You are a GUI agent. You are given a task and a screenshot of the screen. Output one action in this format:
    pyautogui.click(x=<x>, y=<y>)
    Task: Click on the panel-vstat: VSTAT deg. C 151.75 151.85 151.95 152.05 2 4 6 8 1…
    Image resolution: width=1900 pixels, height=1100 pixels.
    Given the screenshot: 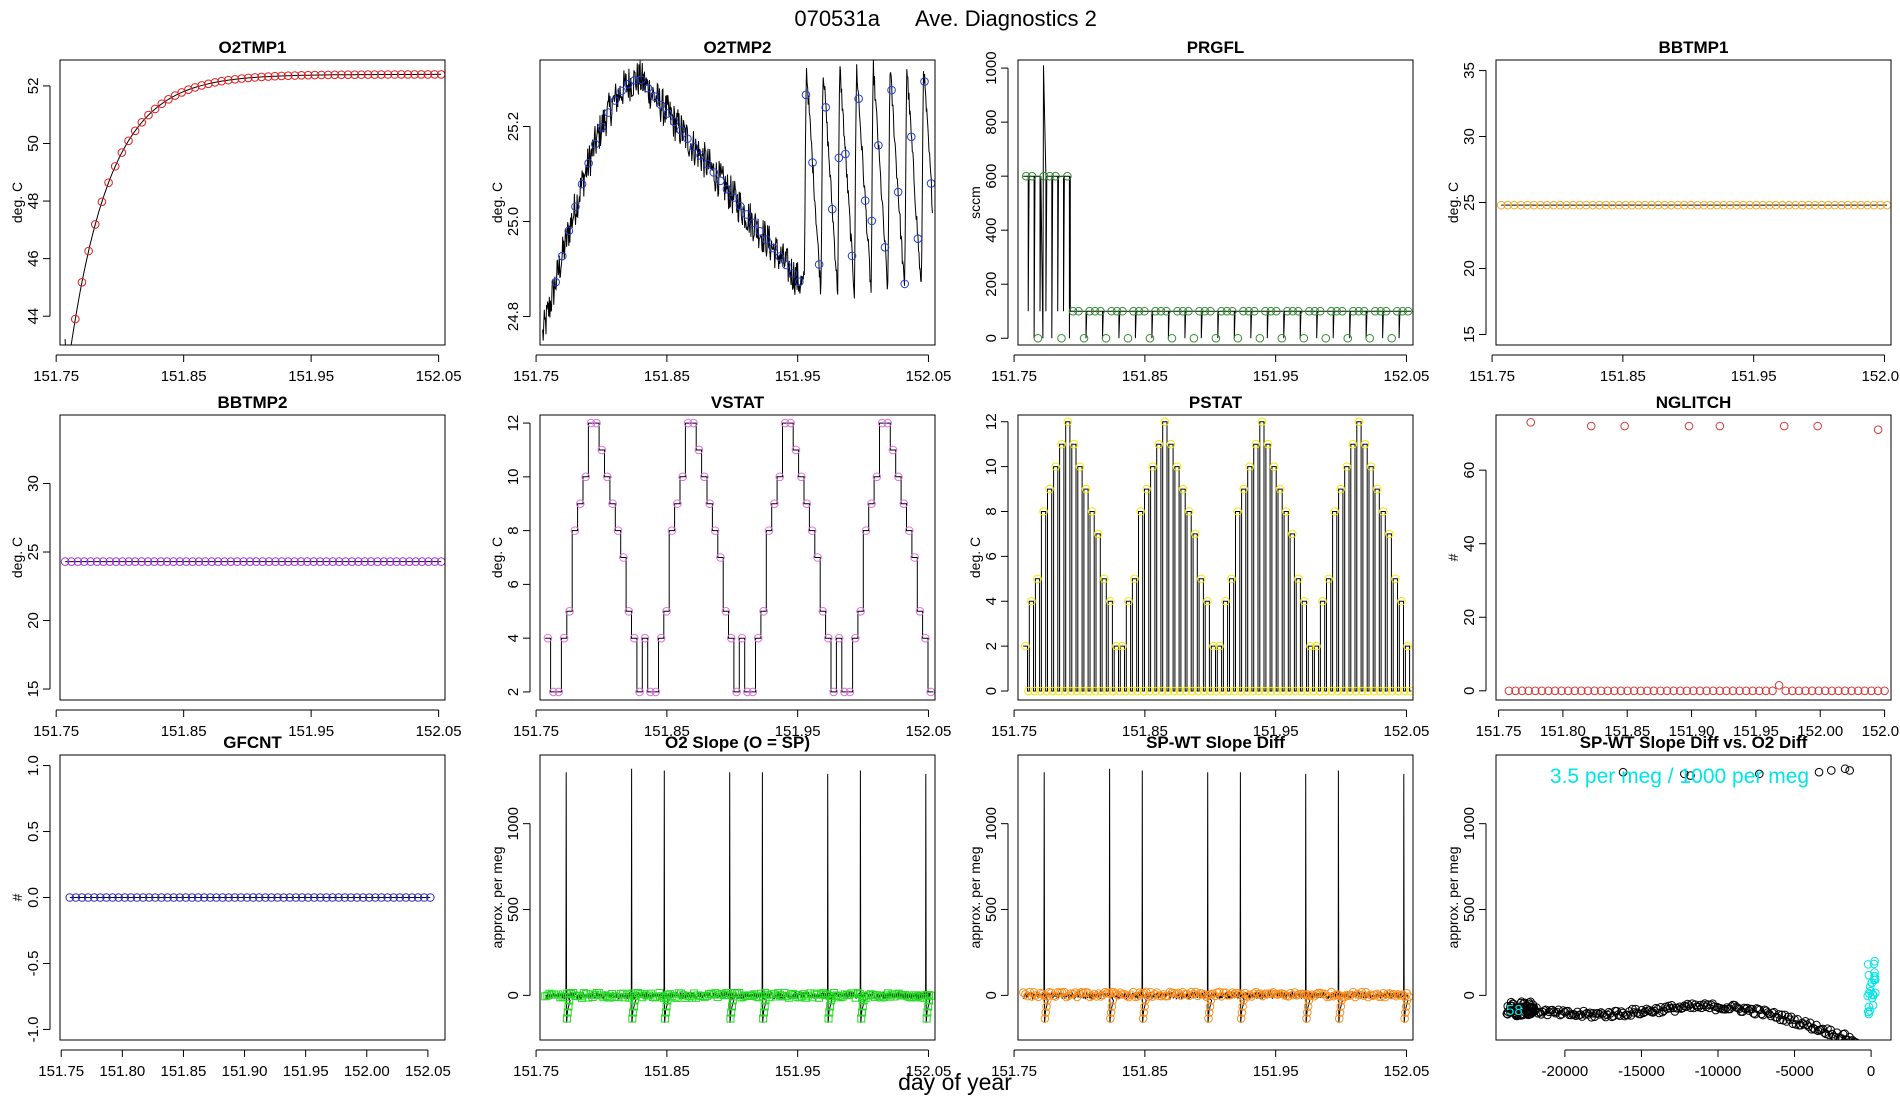 What is the action you would take?
    pyautogui.click(x=720, y=566)
    